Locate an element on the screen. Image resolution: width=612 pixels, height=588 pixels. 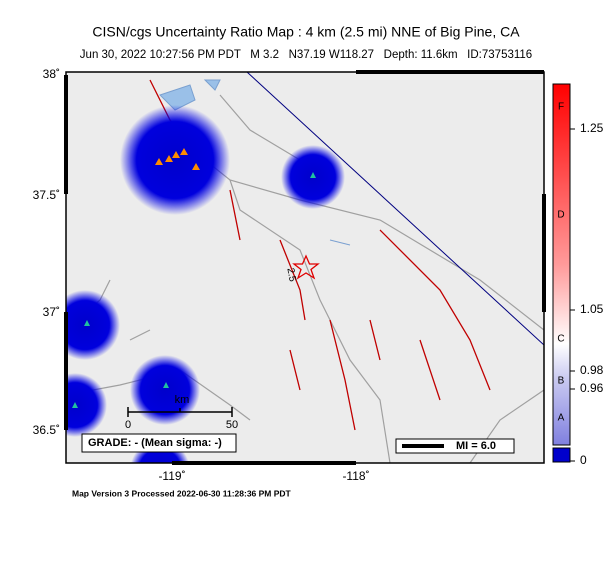
grade-letter: F is located at coordinates (561, 107).